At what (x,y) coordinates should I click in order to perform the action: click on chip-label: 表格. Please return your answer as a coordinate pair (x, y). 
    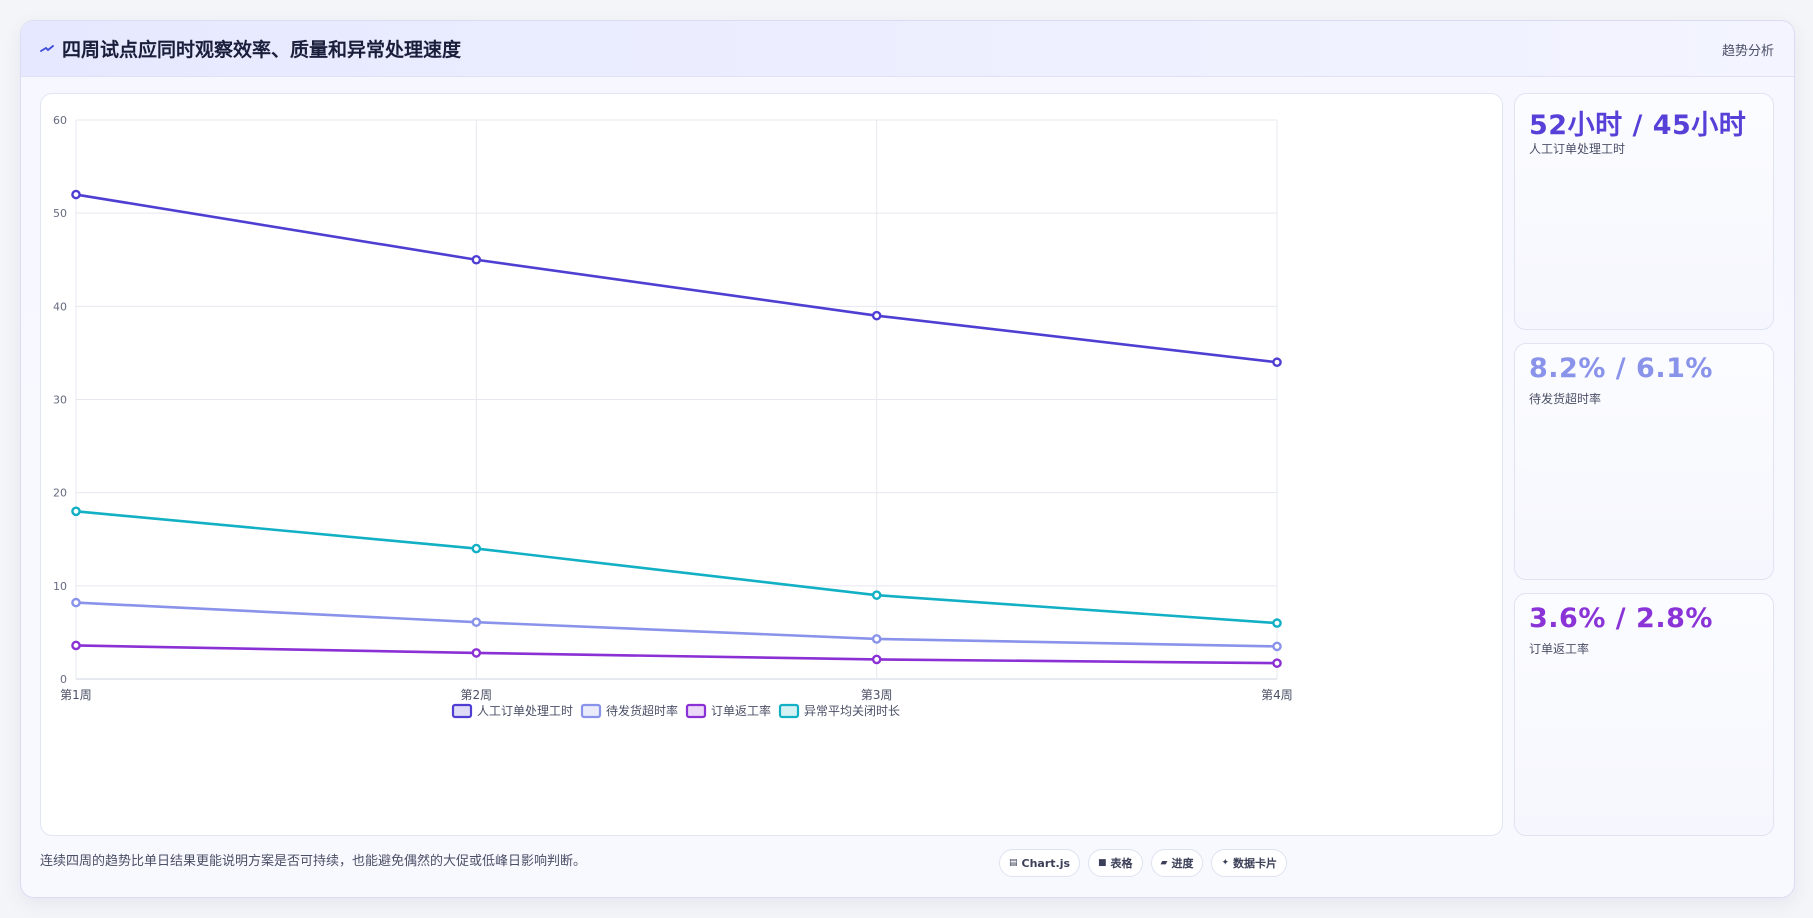
    Looking at the image, I should click on (1121, 863).